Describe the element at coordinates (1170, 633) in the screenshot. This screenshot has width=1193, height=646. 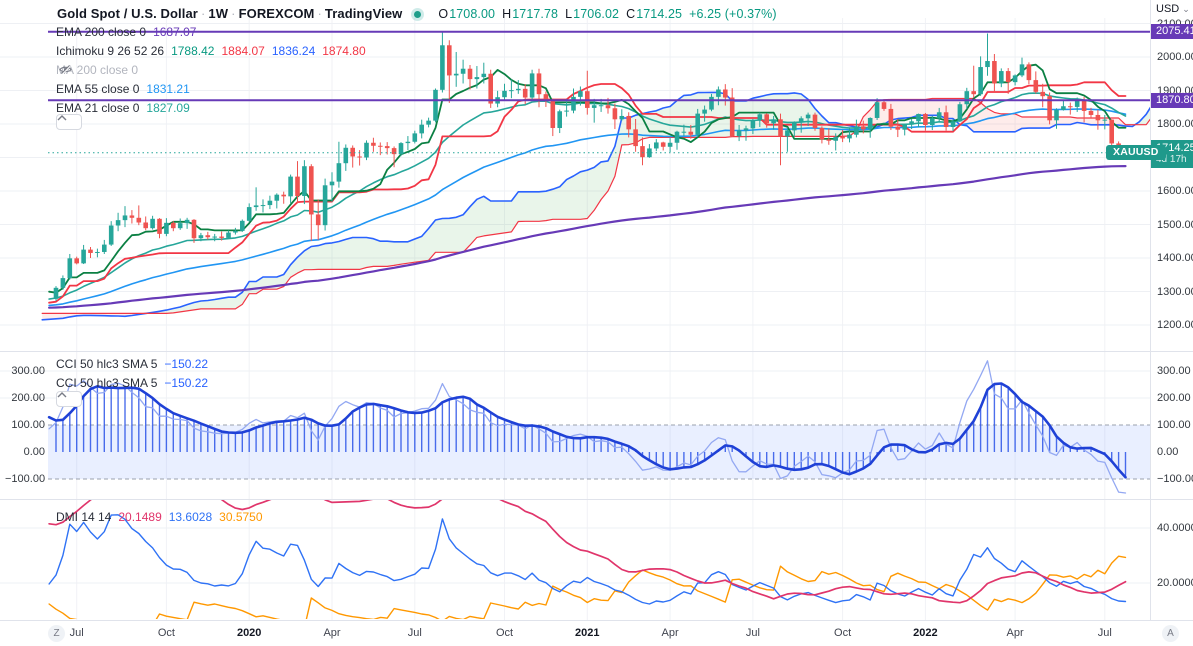
I see `auto-scale-button: A` at that location.